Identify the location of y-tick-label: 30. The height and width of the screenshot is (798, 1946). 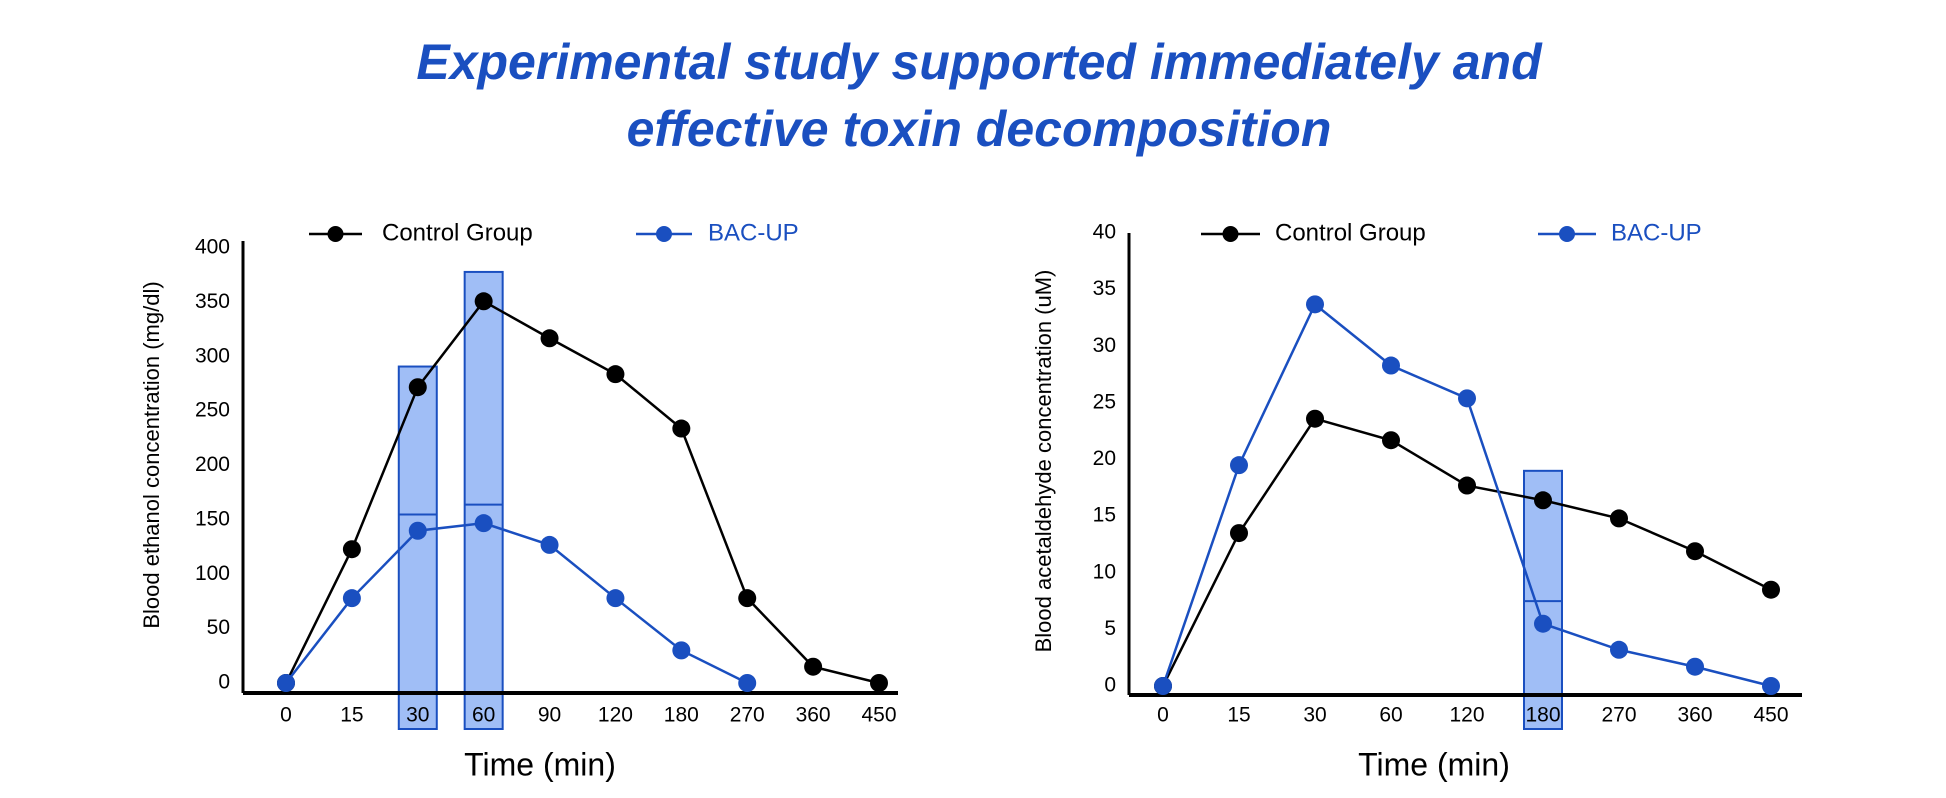
(1104, 345).